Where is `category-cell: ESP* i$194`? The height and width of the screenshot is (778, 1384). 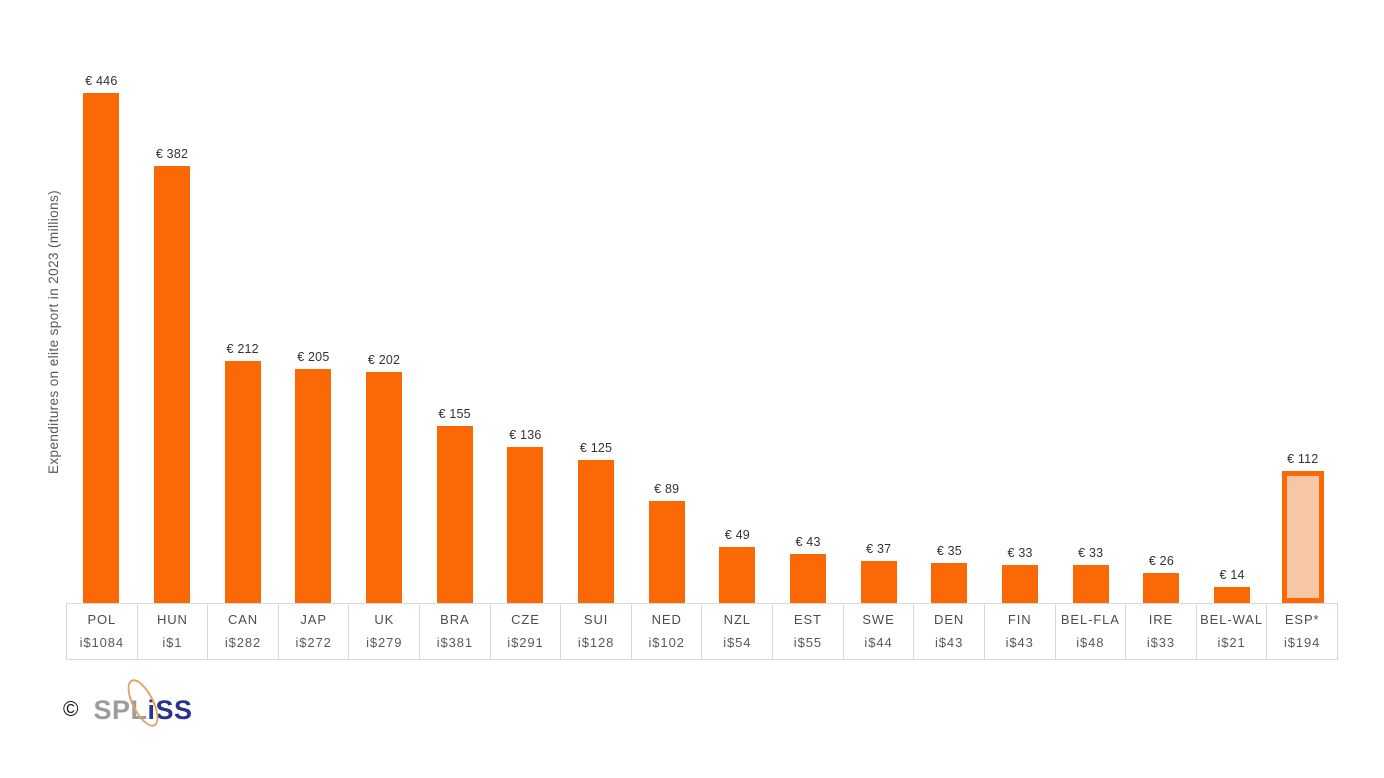
category-cell: ESP* i$194 is located at coordinates (1301, 631).